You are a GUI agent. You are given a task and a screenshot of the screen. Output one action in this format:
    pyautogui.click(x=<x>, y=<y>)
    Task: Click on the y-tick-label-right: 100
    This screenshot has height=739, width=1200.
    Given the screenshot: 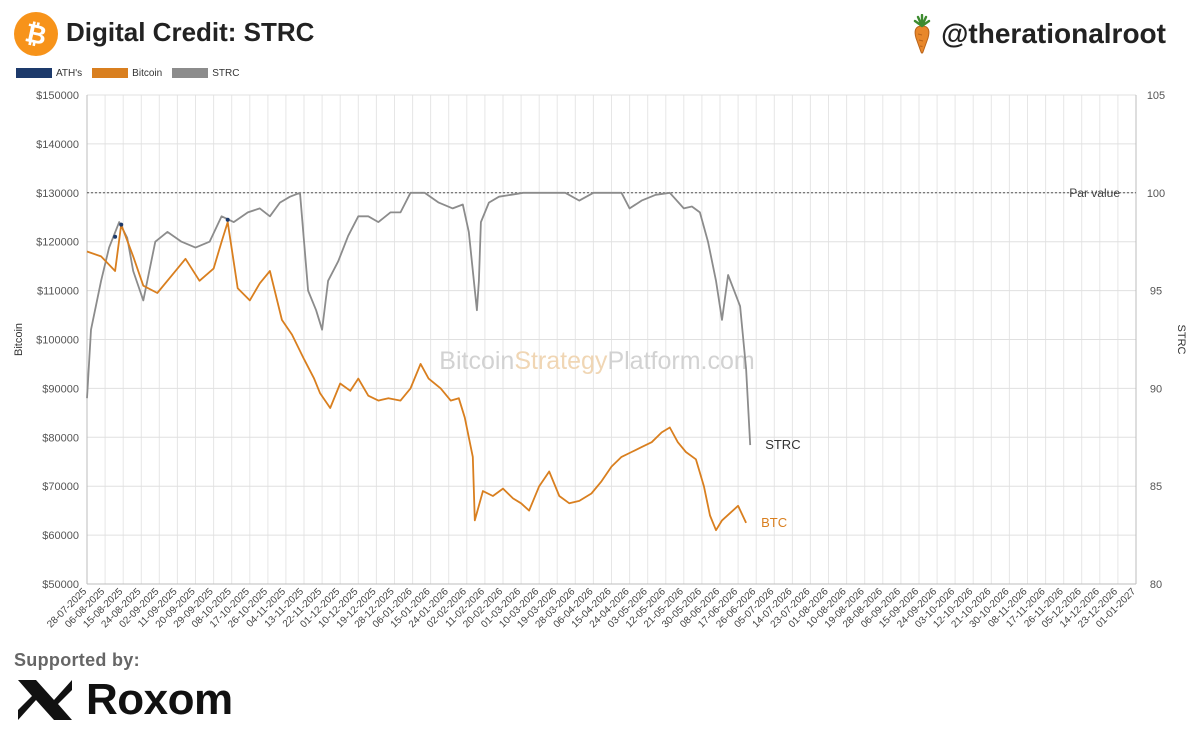 What is the action you would take?
    pyautogui.click(x=1156, y=194)
    